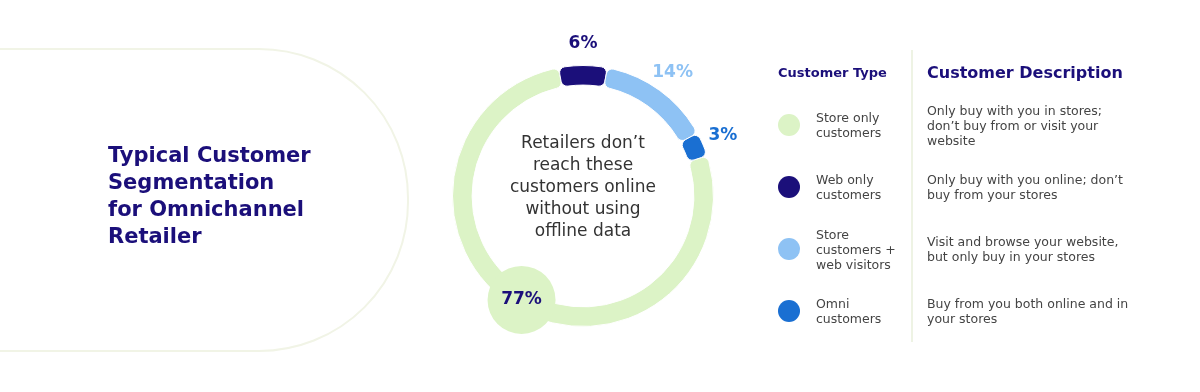 The image size is (1200, 392). I want to click on legend-label: Web only customers, so click(849, 187).